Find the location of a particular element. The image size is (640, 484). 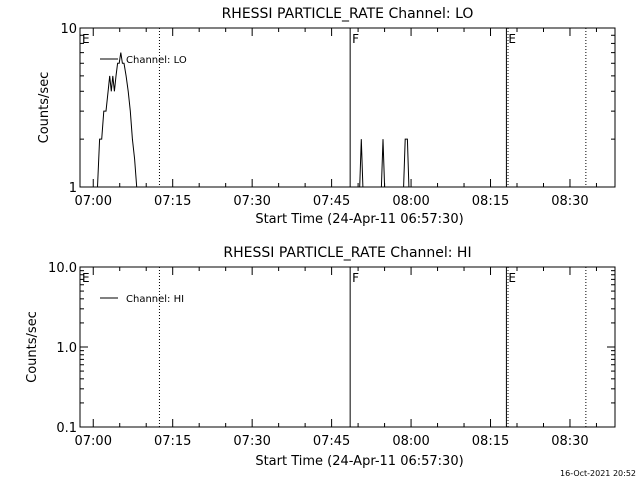

legend-label: Channel: HI is located at coordinates (155, 299).